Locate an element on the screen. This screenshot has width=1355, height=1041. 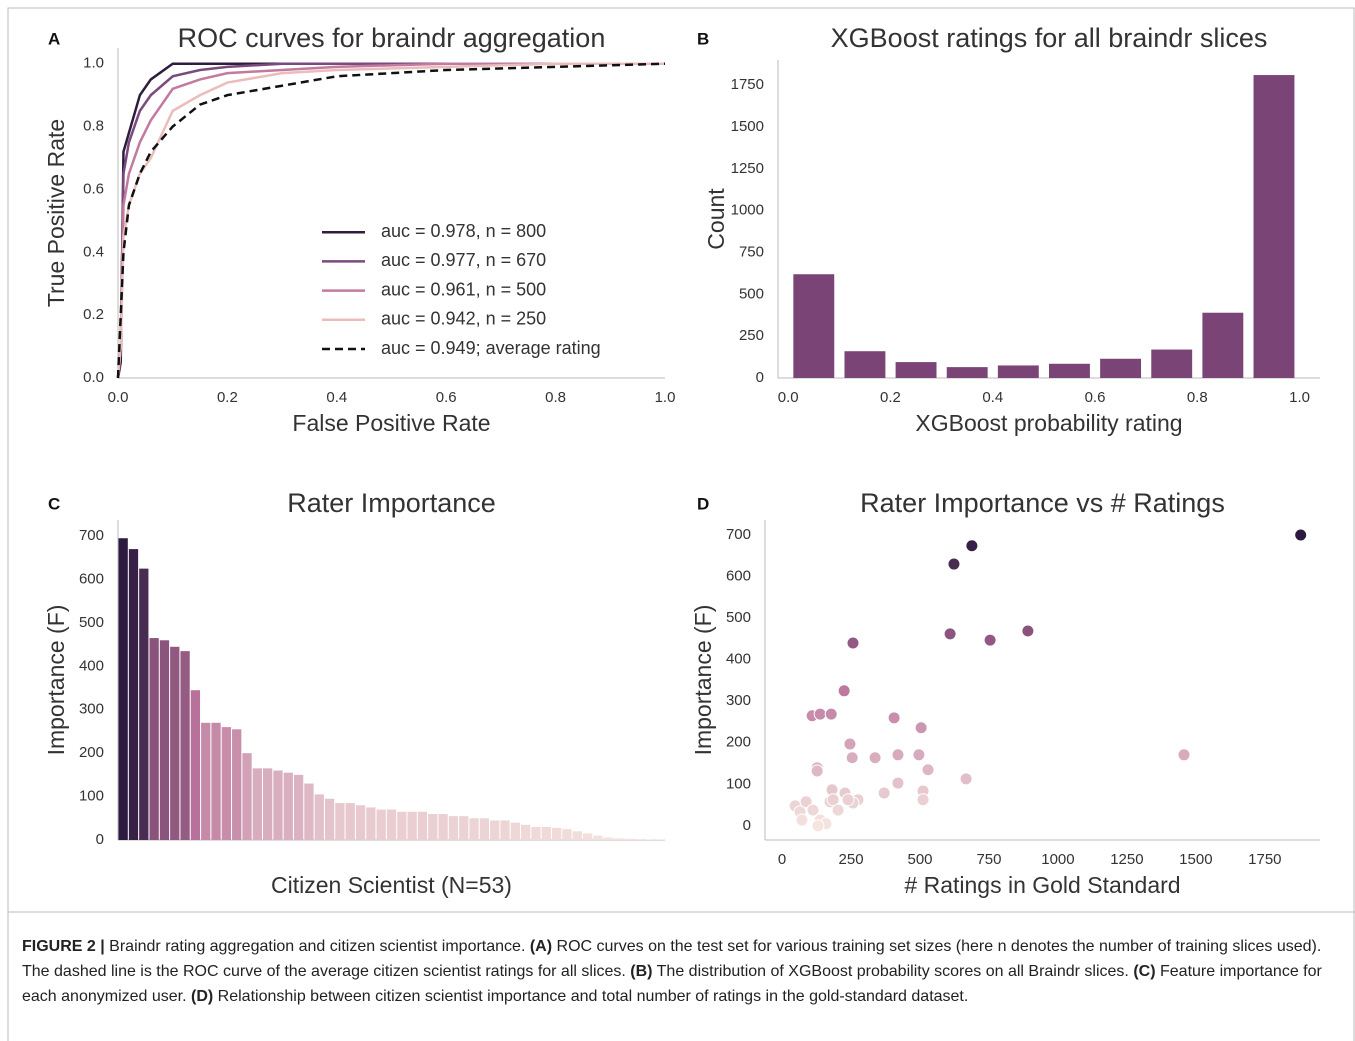
legend-label: auc = 0.949; average rating is located at coordinates (491, 348).